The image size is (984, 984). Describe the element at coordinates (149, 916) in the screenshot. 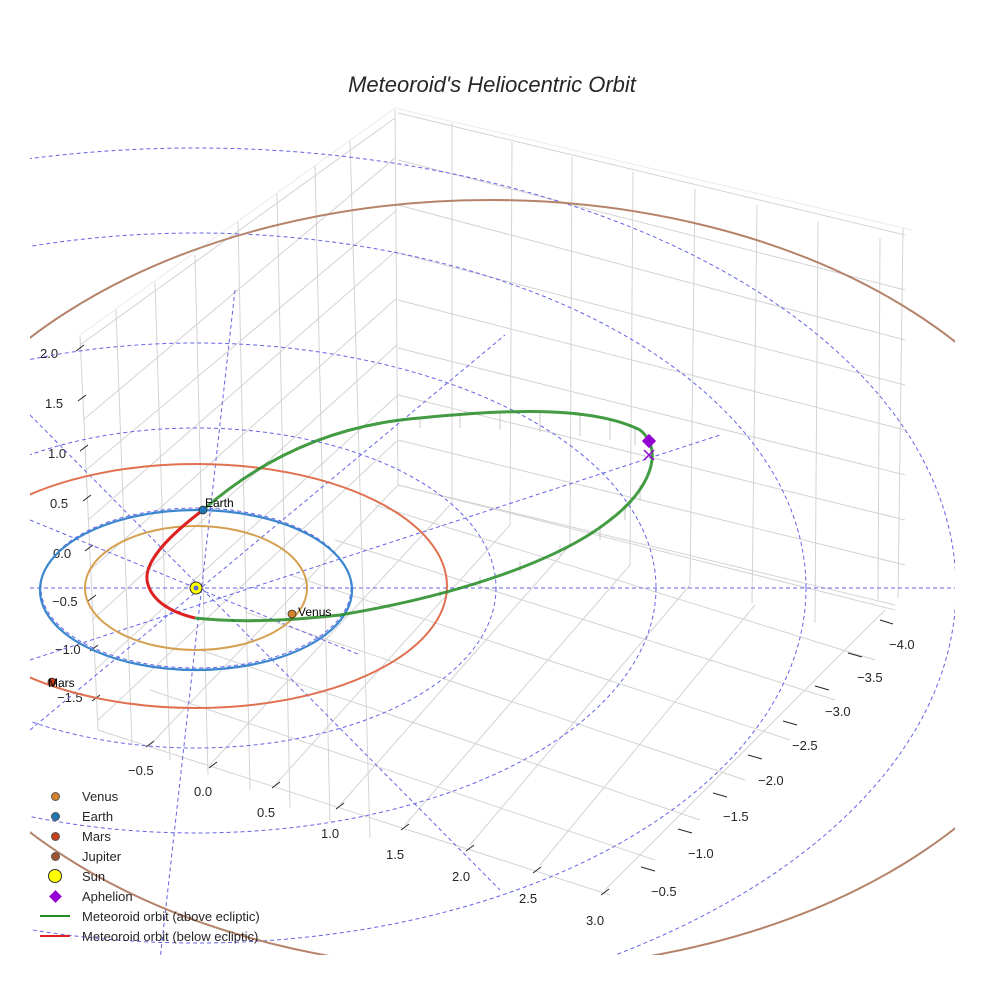

I see `legend-item-orbit-above: Meteoroid orbit (above ecliptic)` at that location.